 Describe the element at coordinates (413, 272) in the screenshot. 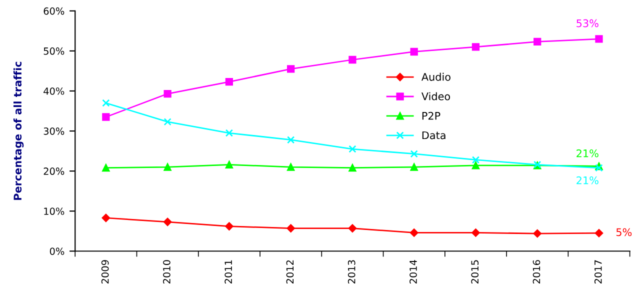

I see `x-tick-label: 2014` at that location.